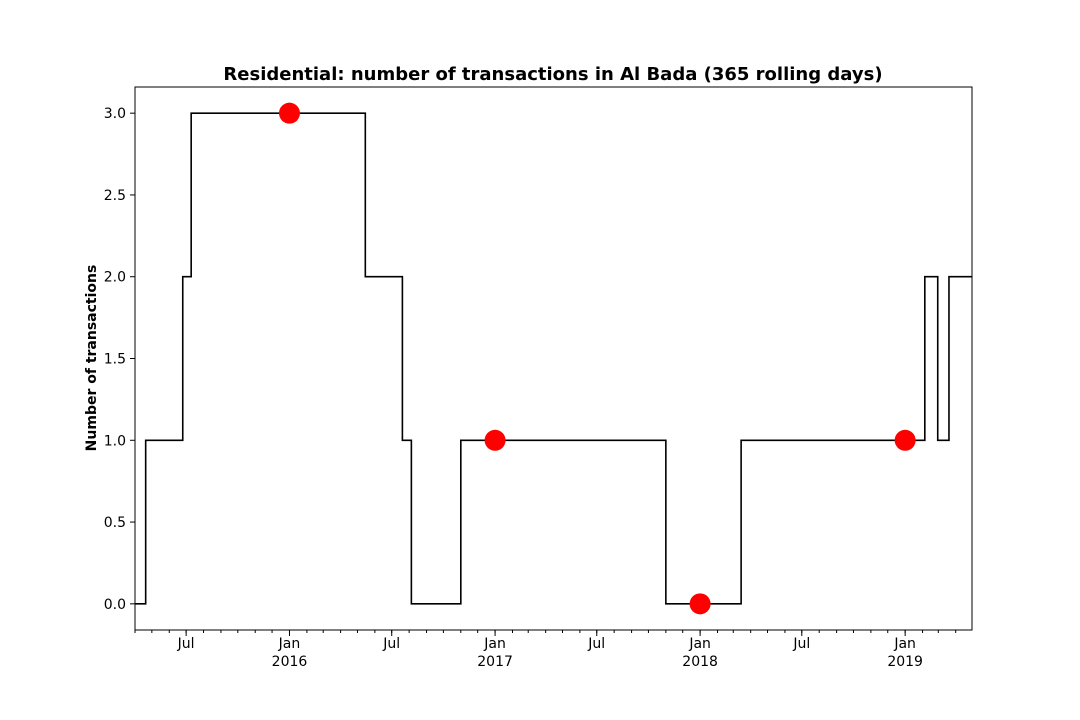  Describe the element at coordinates (92, 358) in the screenshot. I see `y-axis-label: Number of transactions` at that location.